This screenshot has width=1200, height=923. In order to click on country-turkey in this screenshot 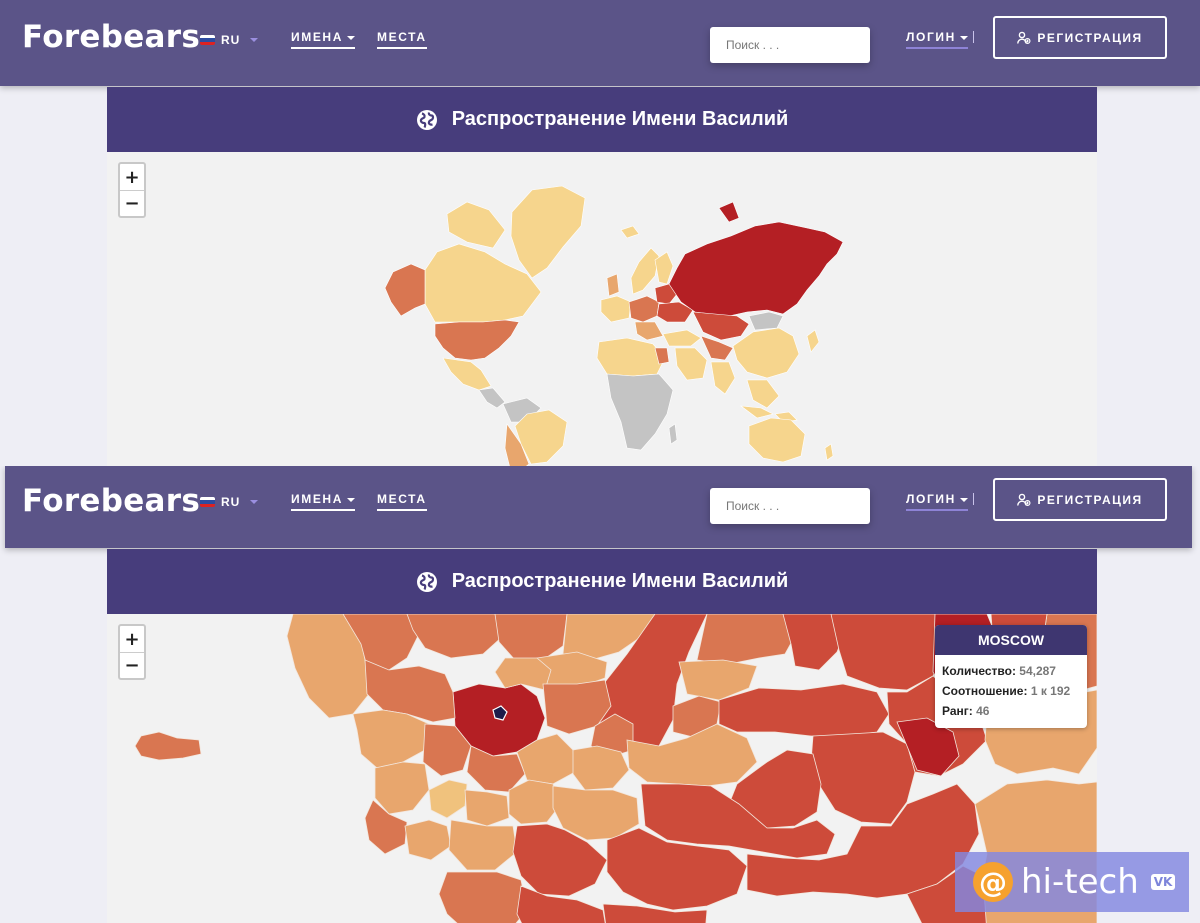, I will do `click(682, 338)`.